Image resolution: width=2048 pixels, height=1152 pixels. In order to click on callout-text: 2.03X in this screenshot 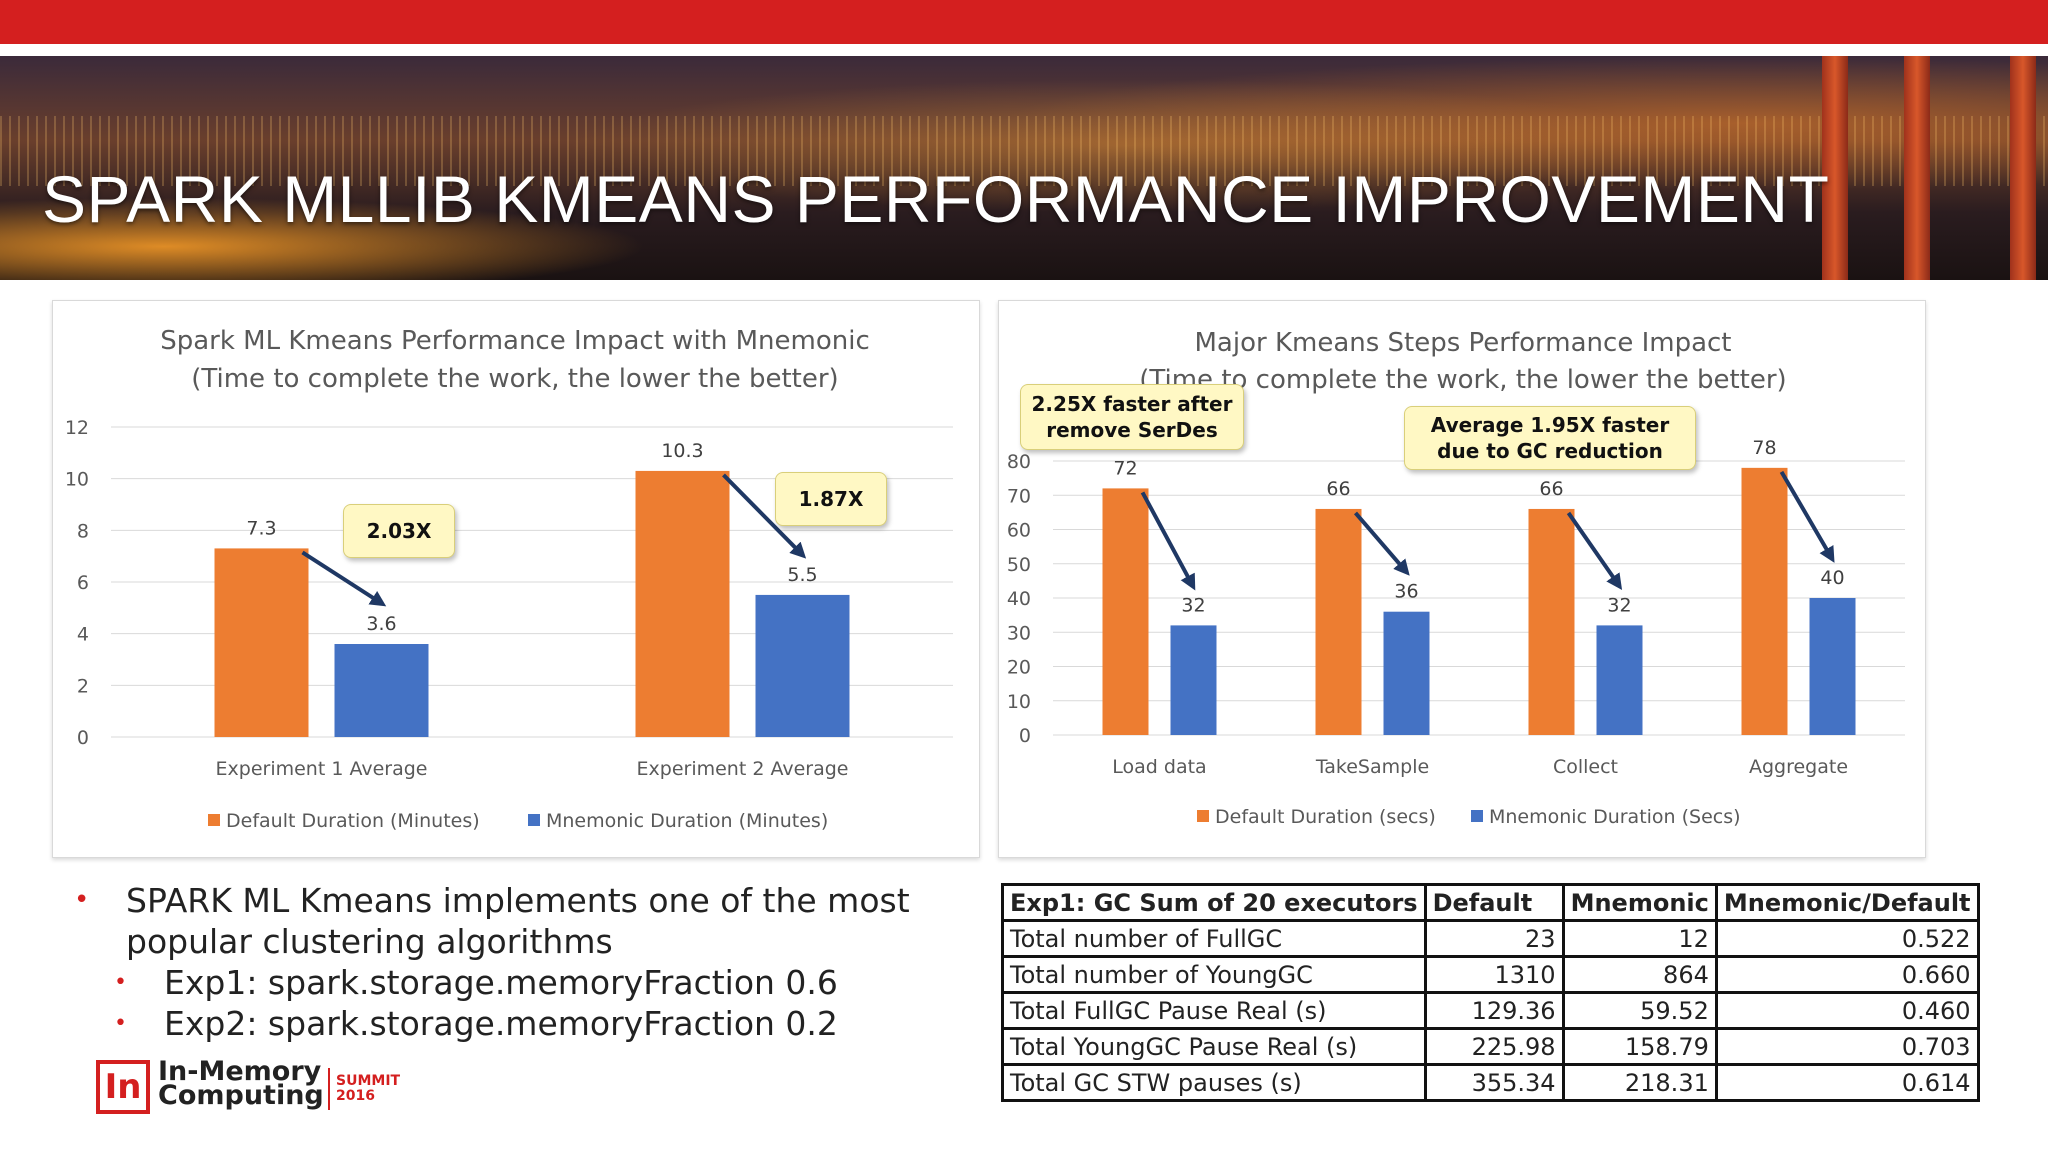, I will do `click(399, 531)`.